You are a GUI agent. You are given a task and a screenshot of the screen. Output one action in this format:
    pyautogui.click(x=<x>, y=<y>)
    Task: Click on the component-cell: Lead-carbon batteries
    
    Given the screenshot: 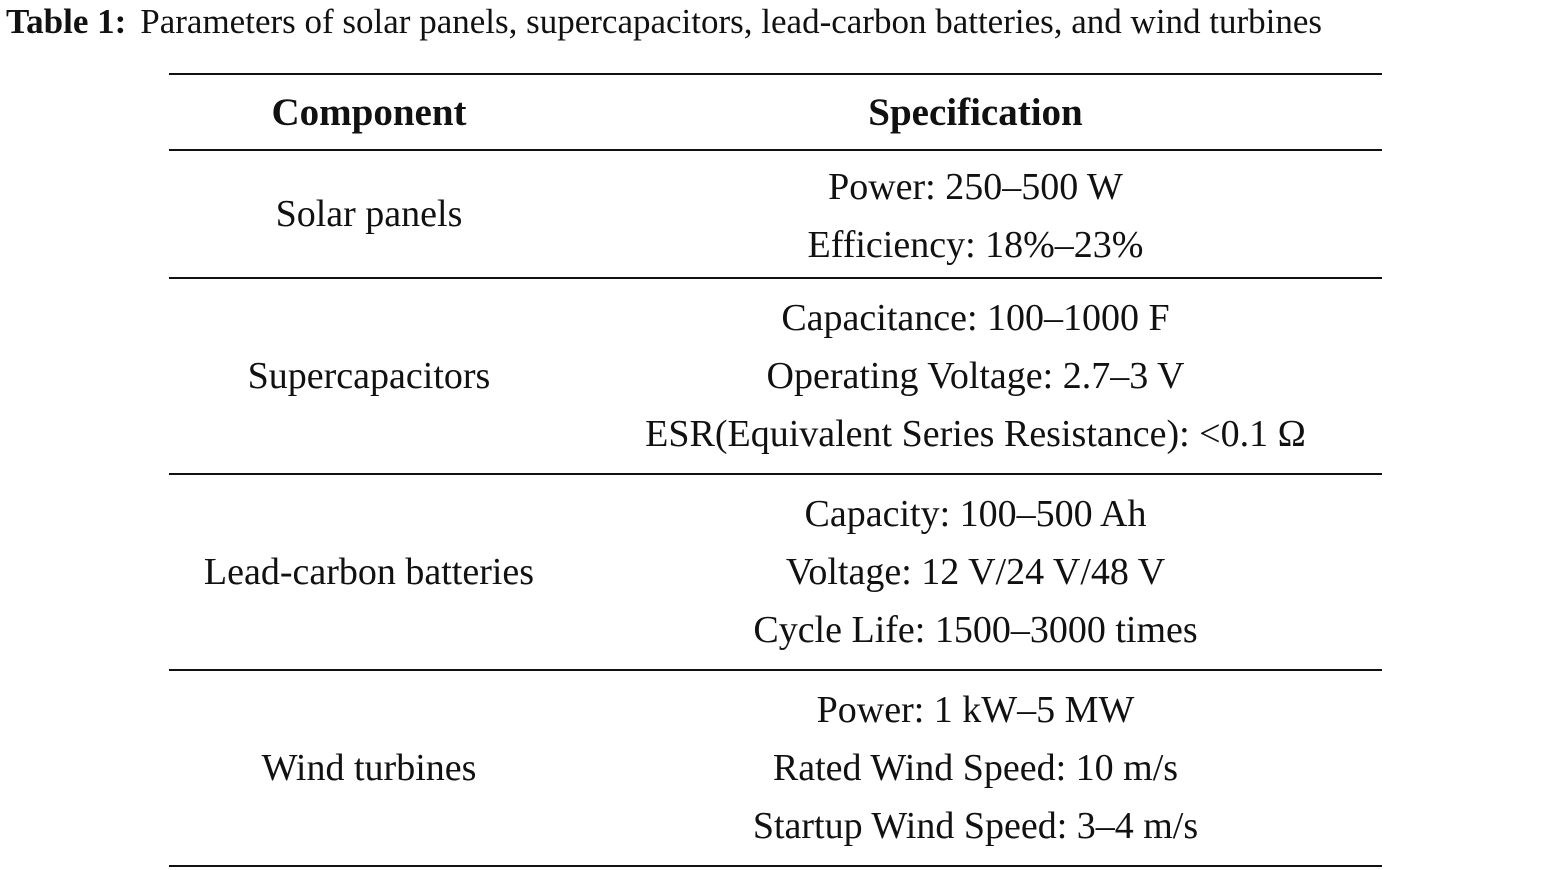 What is the action you would take?
    pyautogui.click(x=369, y=572)
    